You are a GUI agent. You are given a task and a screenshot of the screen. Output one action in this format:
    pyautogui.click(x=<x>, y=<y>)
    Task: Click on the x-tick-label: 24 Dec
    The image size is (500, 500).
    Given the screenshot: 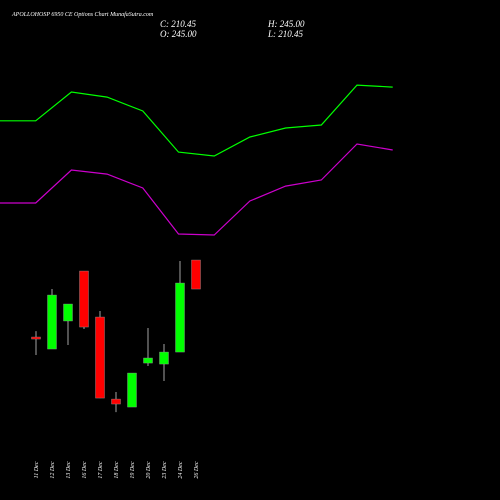 What is the action you would take?
    pyautogui.click(x=180, y=469)
    